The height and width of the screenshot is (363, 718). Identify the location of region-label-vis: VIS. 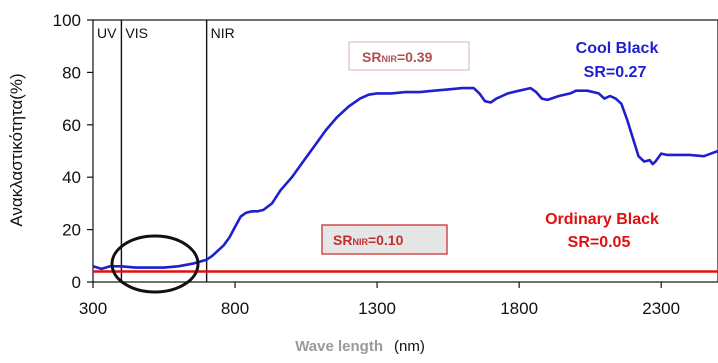
(136, 33).